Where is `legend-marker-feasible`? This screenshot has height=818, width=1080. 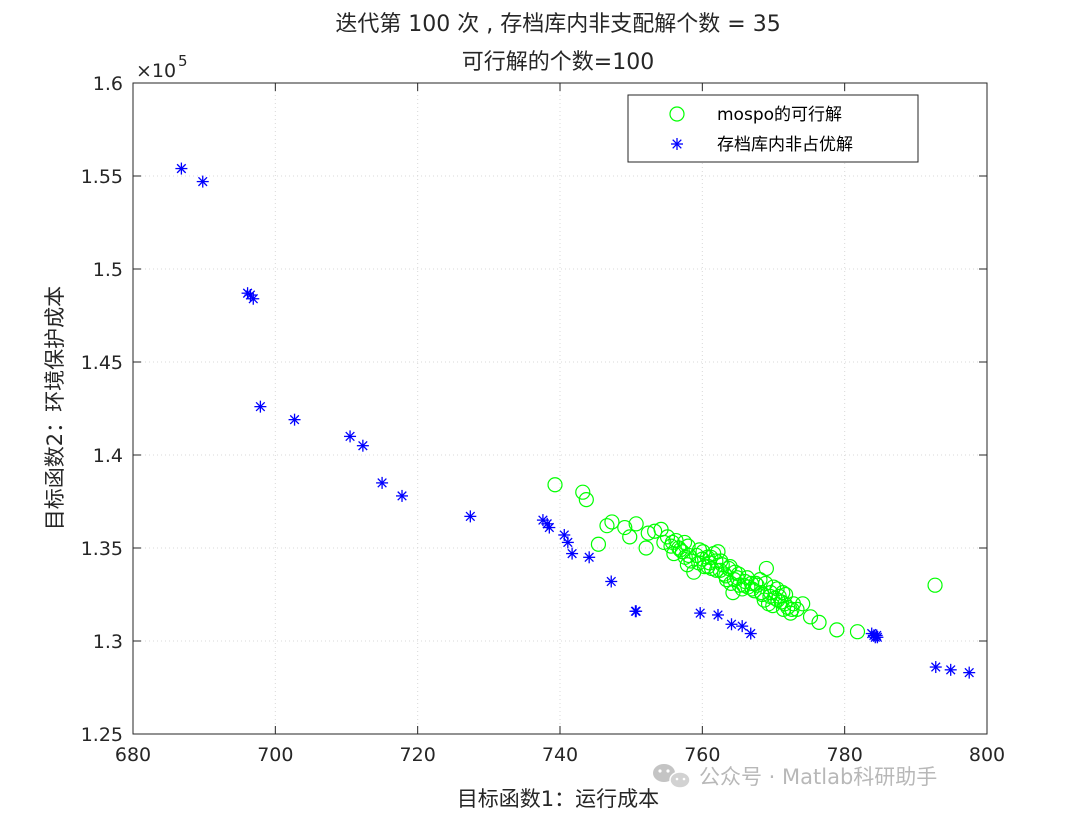 legend-marker-feasible is located at coordinates (677, 114).